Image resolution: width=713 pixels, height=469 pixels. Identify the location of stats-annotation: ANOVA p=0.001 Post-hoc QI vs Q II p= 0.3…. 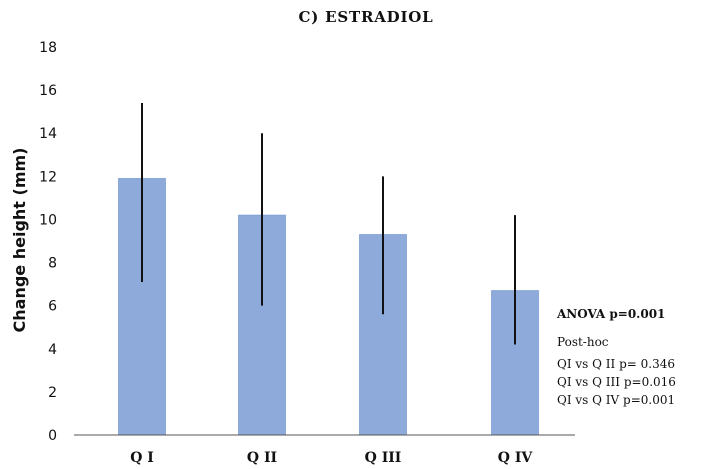
(616, 357).